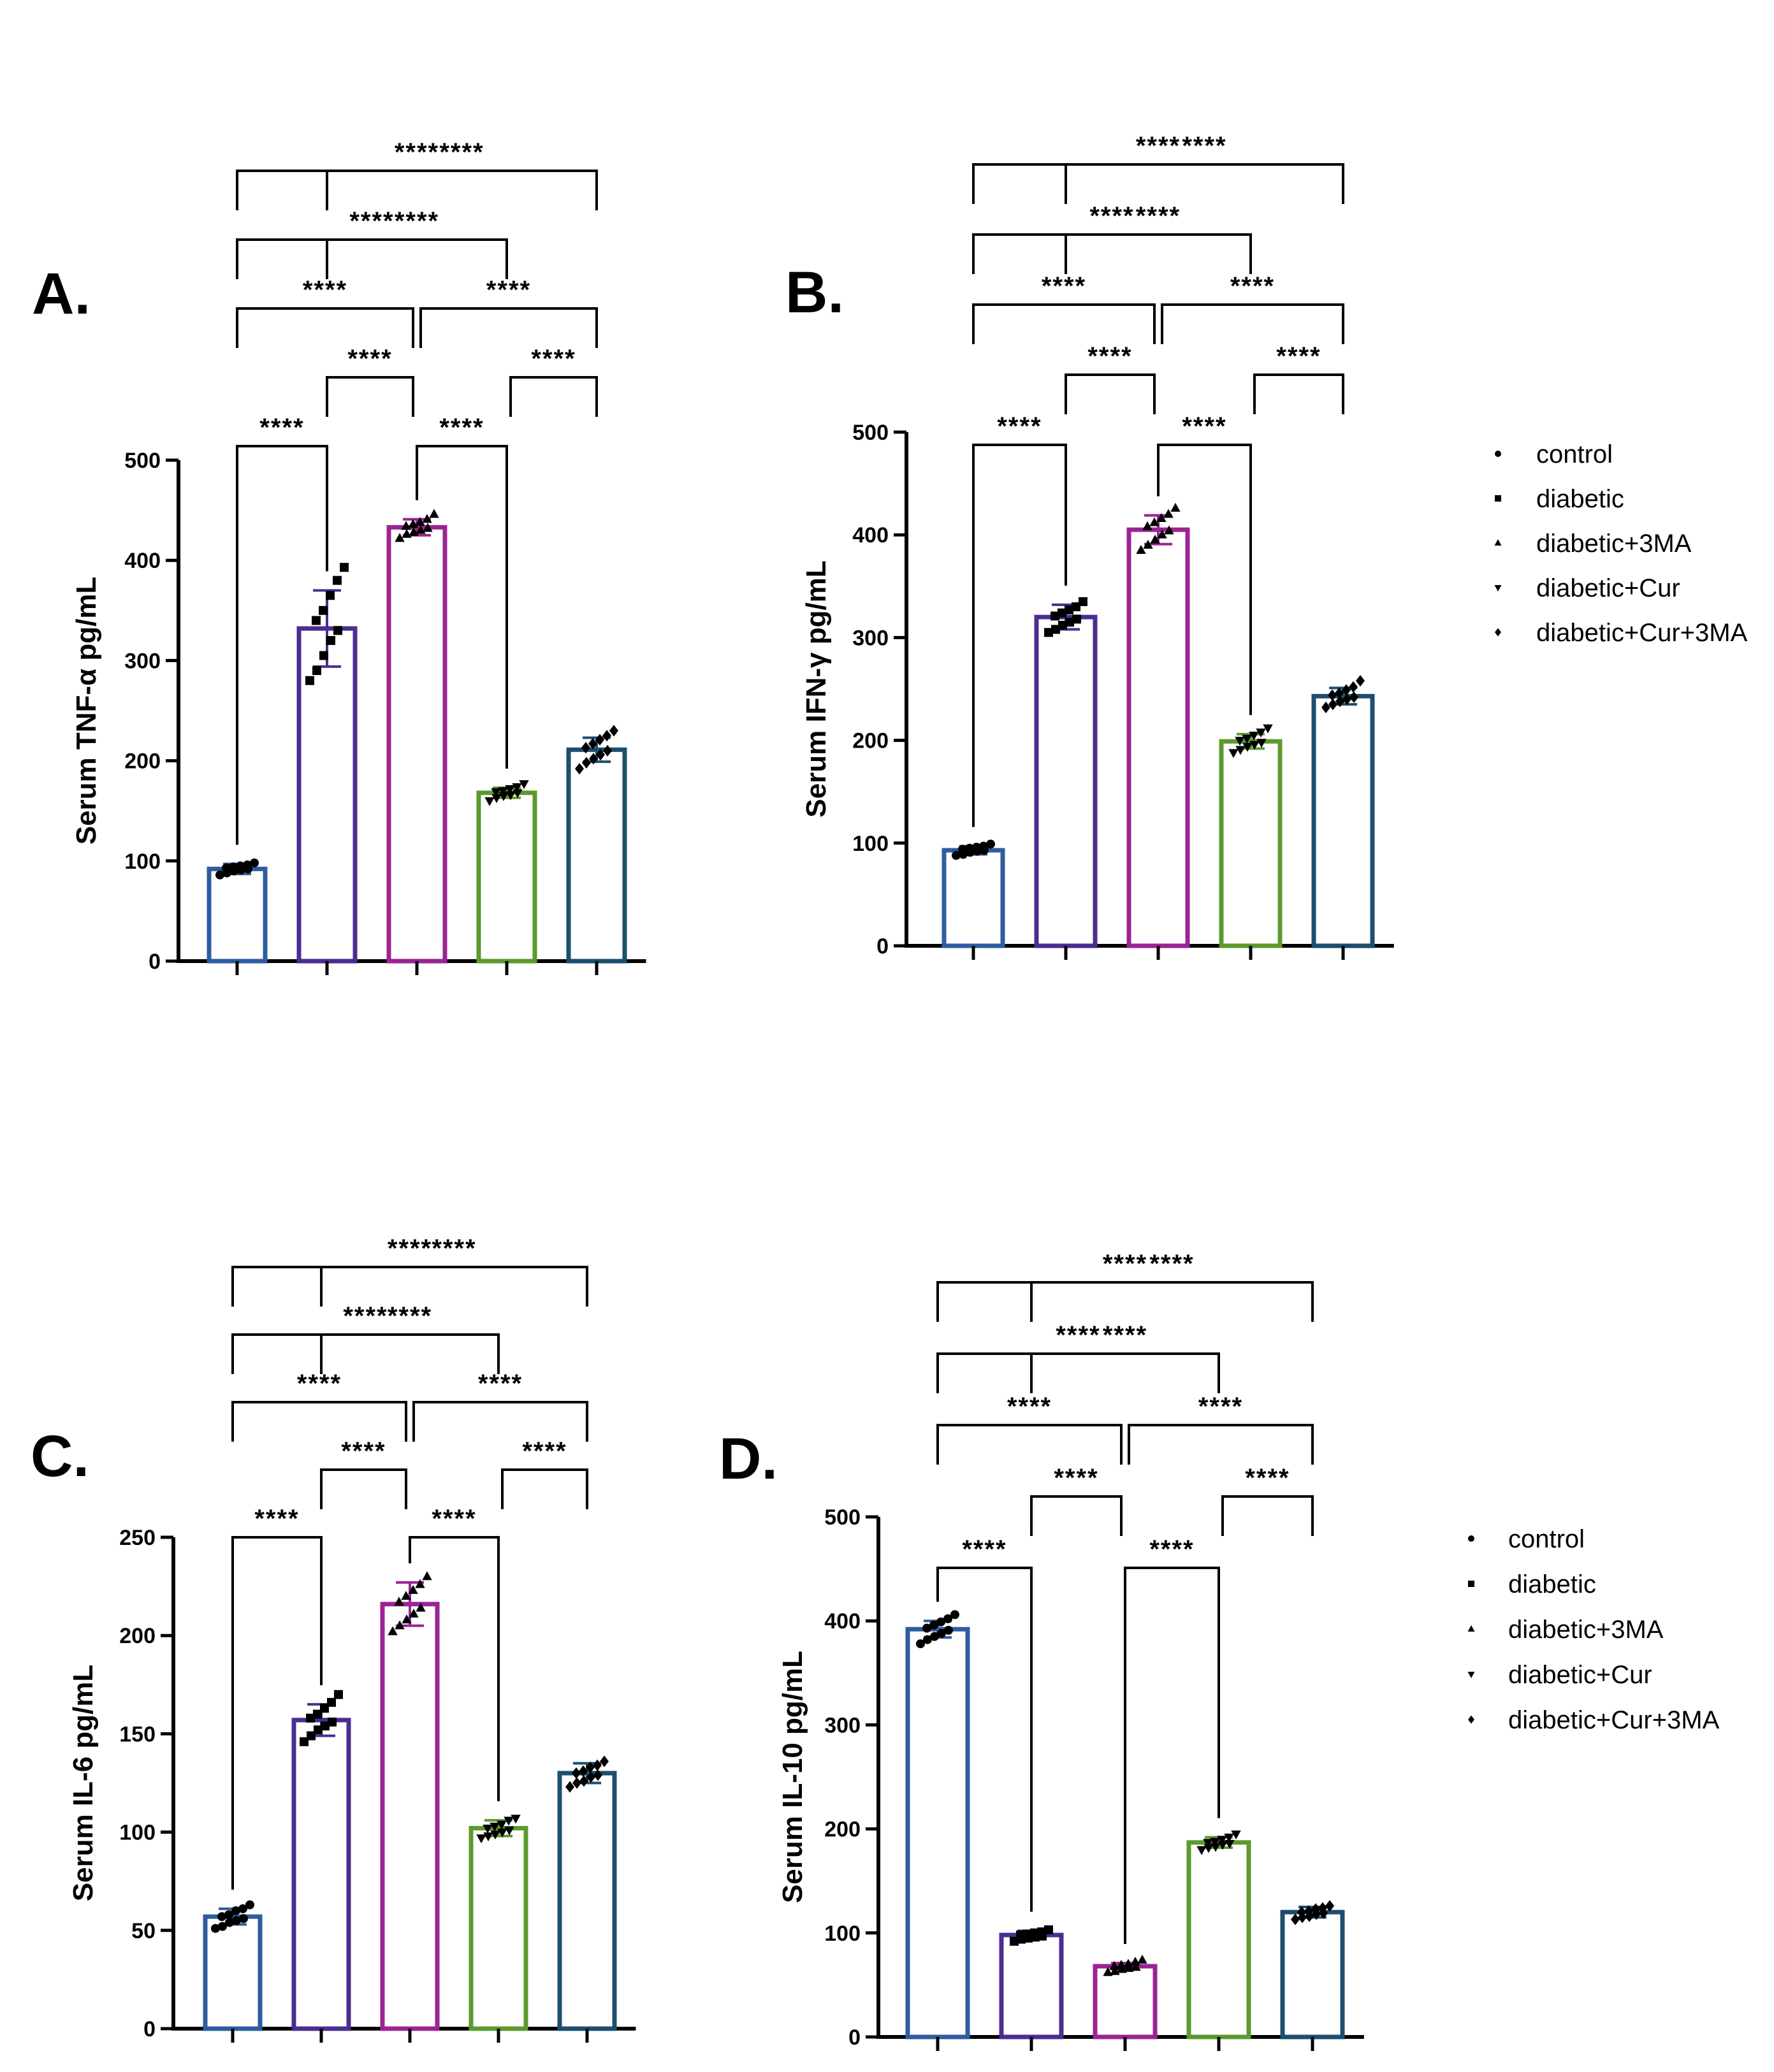  Describe the element at coordinates (61, 293) in the screenshot. I see `panel-label: A.` at that location.